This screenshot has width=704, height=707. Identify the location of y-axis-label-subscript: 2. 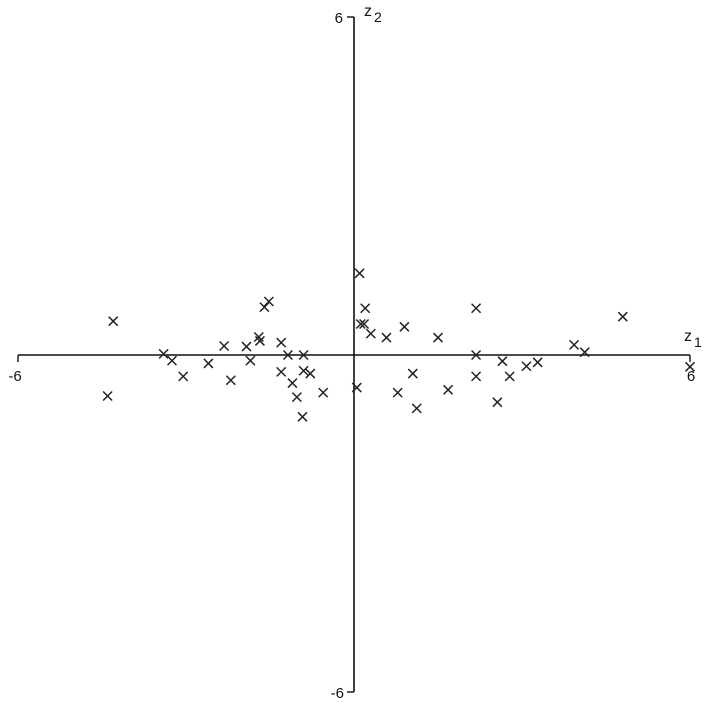
(378, 17).